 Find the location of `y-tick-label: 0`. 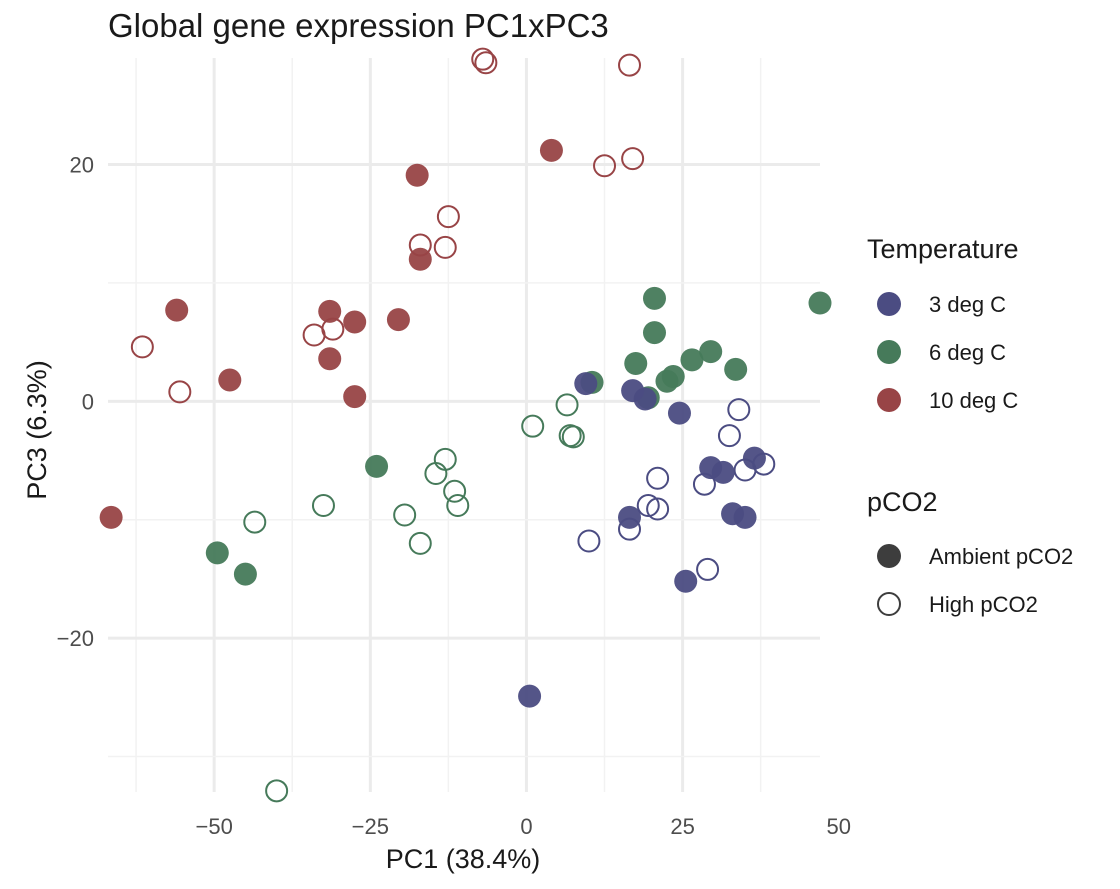

y-tick-label: 0 is located at coordinates (88, 401).